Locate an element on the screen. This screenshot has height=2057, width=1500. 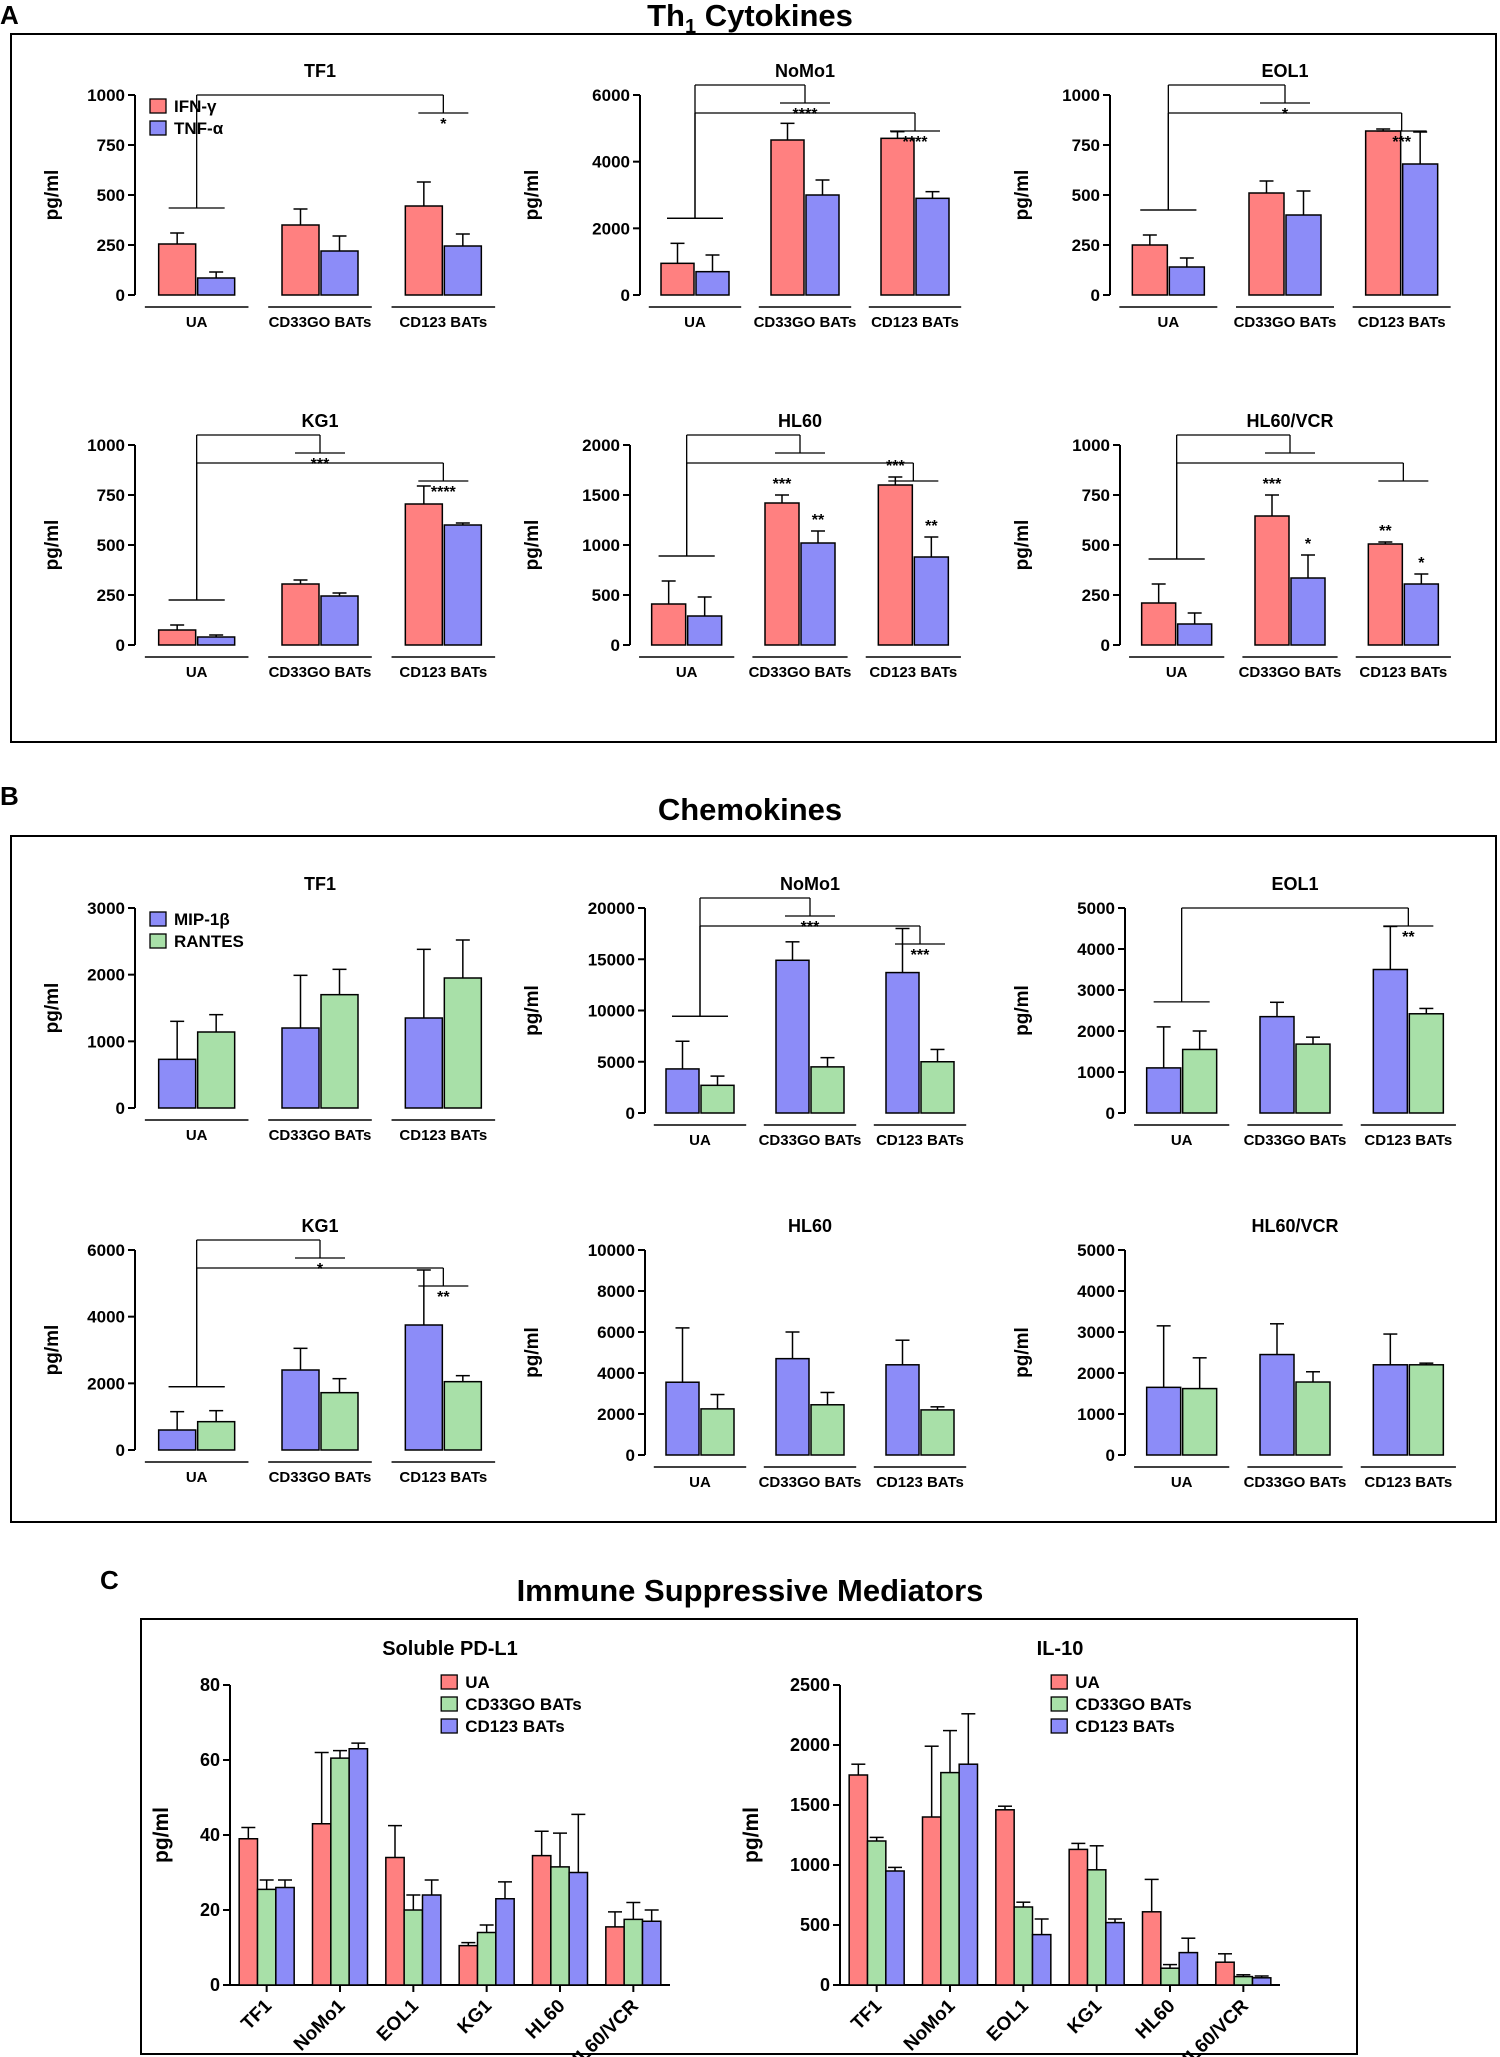
category-label: KG1 is located at coordinates (475, 2016).